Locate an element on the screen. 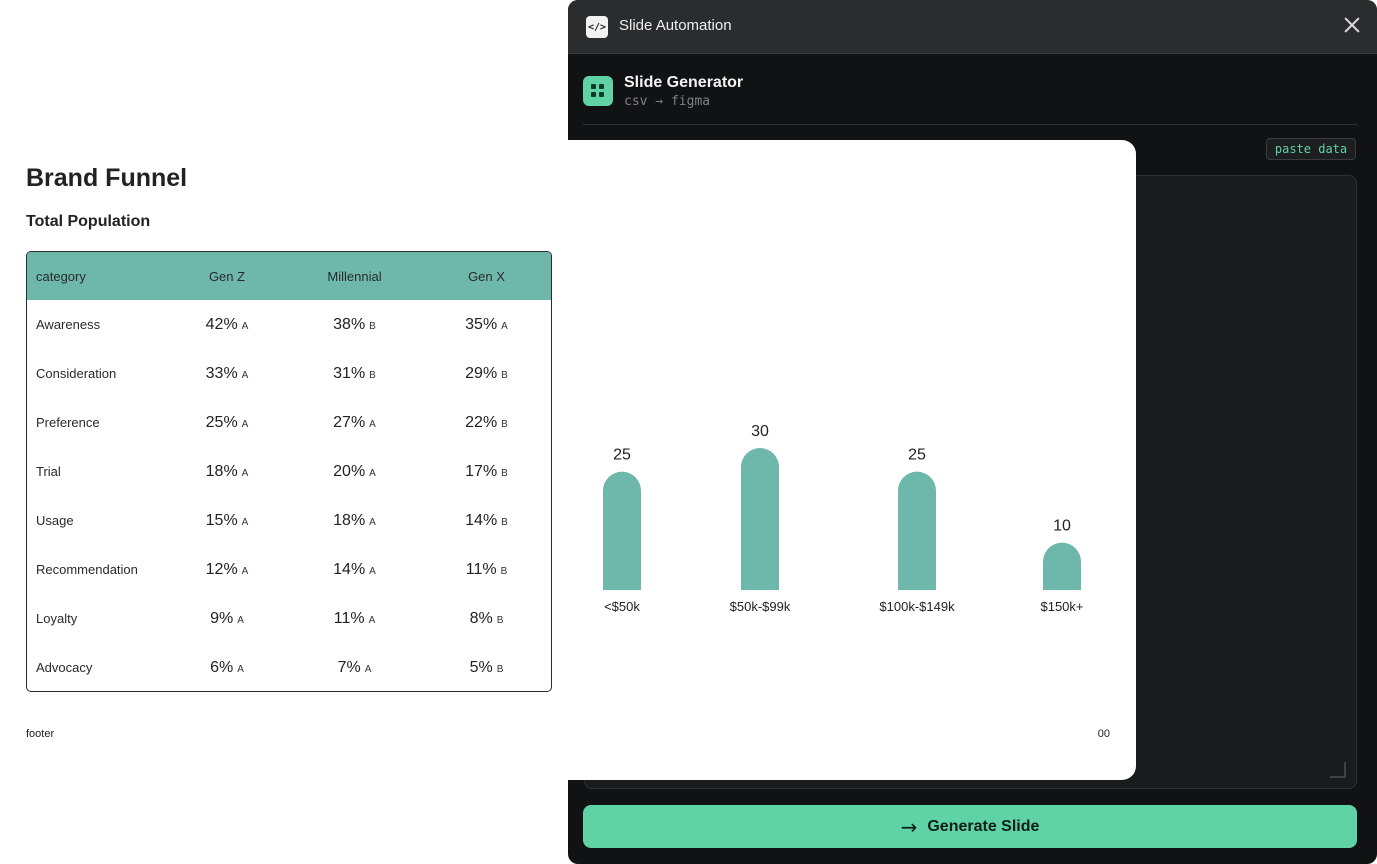 The image size is (1377, 864). table-cell: 29% B is located at coordinates (486, 374).